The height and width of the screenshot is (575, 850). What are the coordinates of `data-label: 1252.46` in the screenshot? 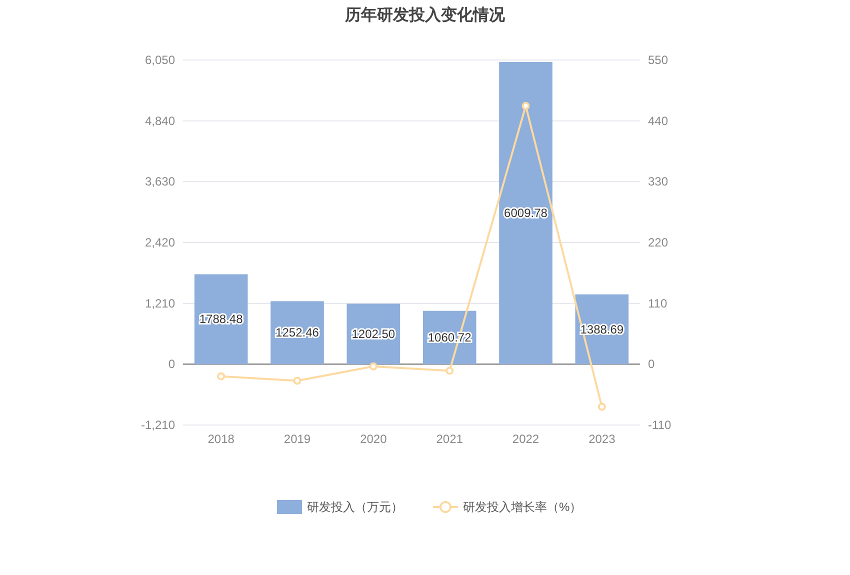 It's located at (298, 333).